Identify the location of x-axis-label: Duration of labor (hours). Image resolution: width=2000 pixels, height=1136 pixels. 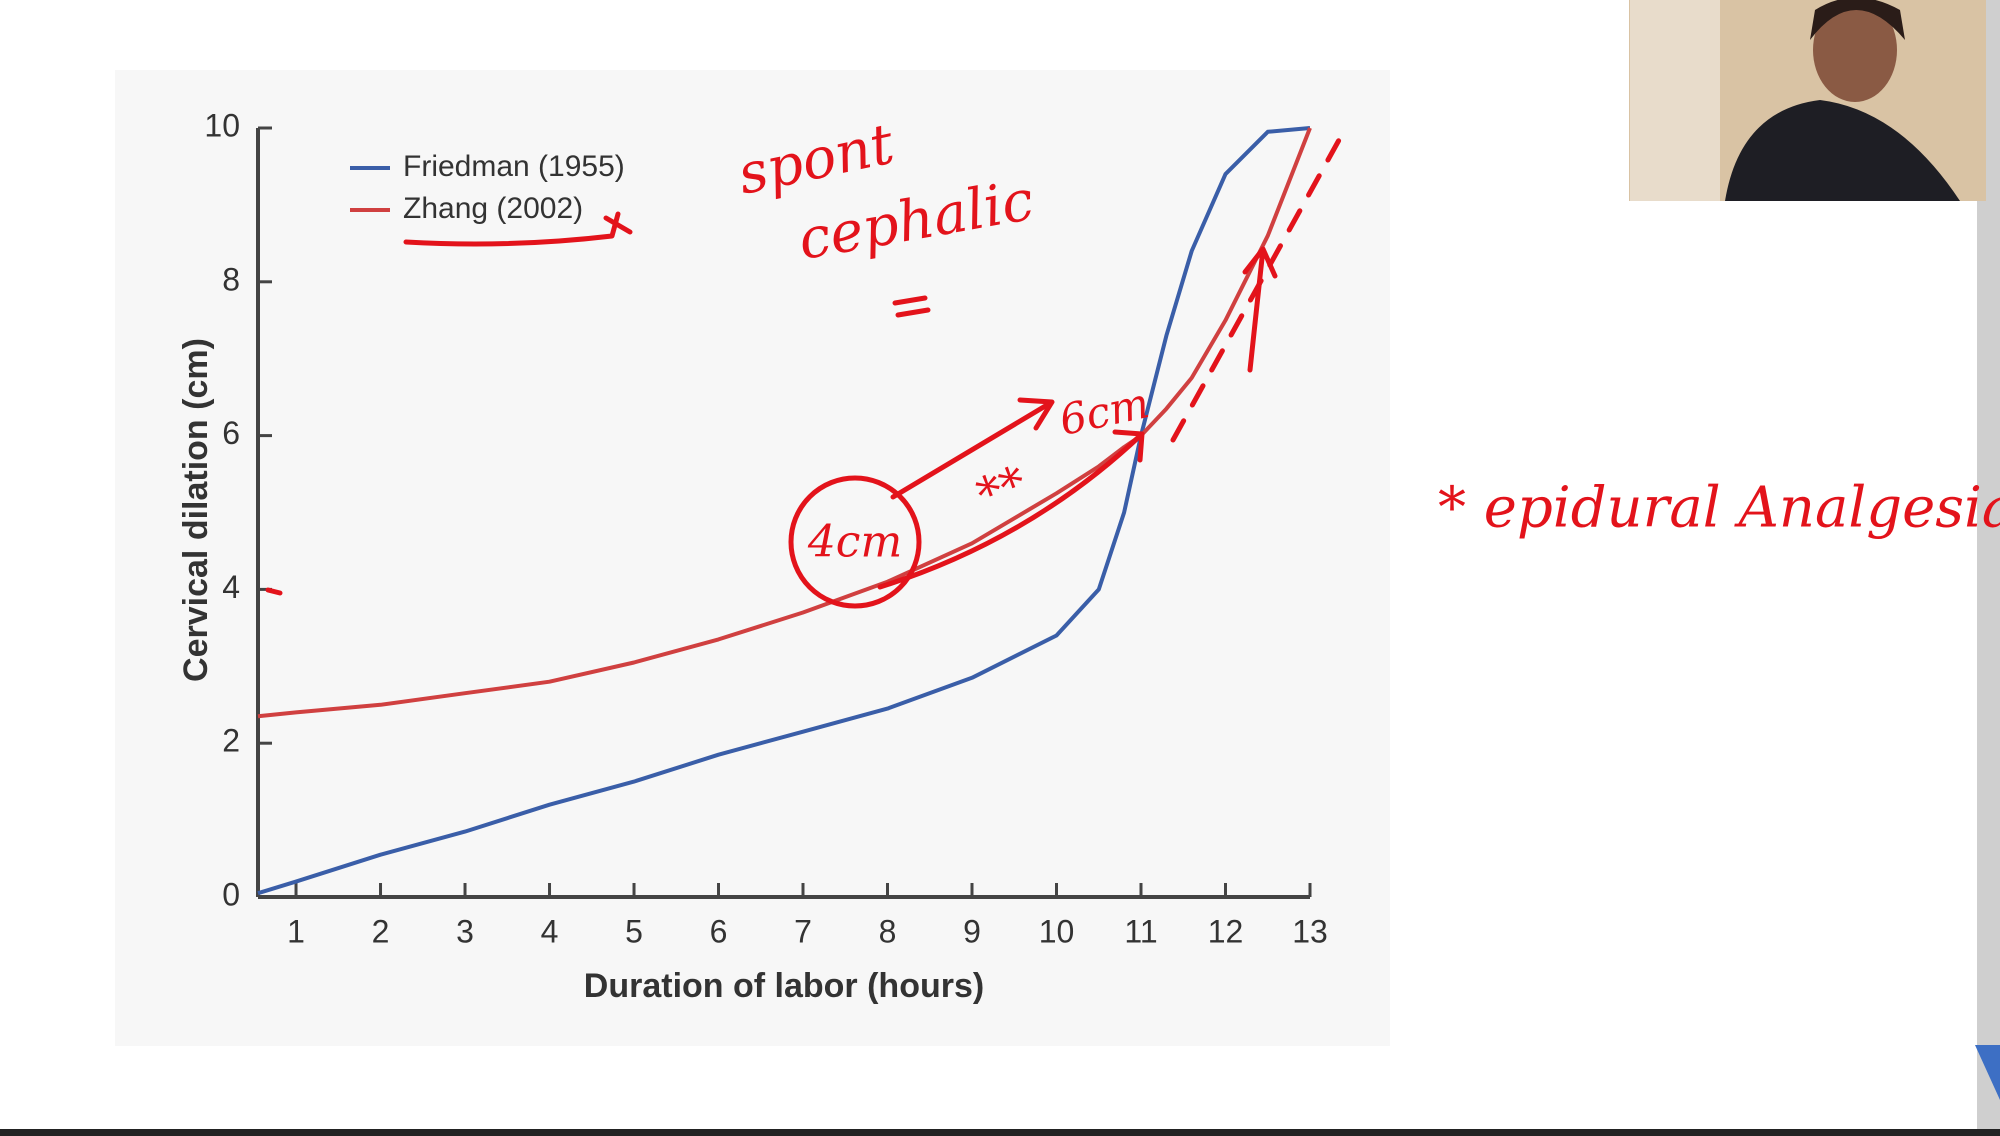
(784, 986).